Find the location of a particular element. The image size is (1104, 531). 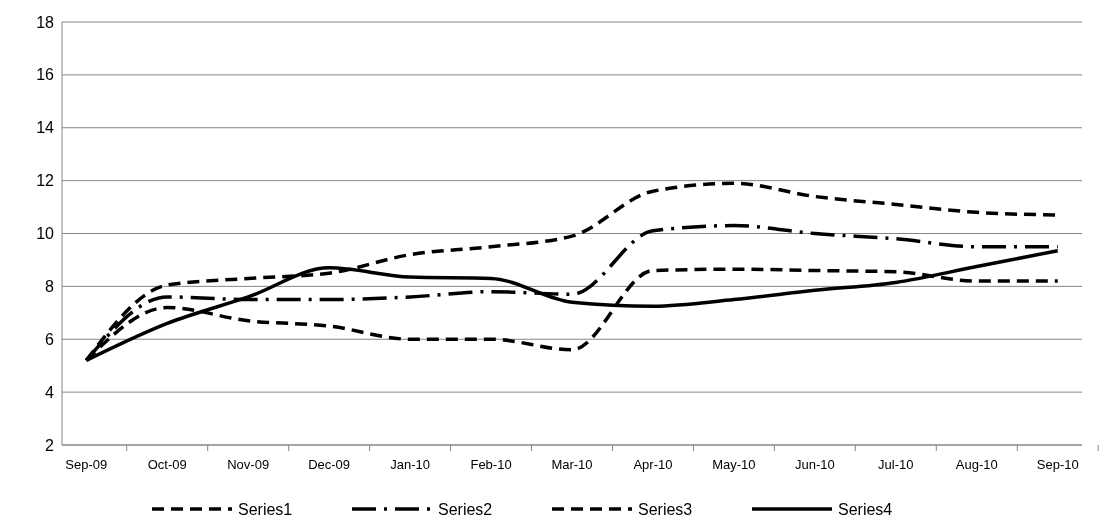

legend-label: Series3 is located at coordinates (665, 509).